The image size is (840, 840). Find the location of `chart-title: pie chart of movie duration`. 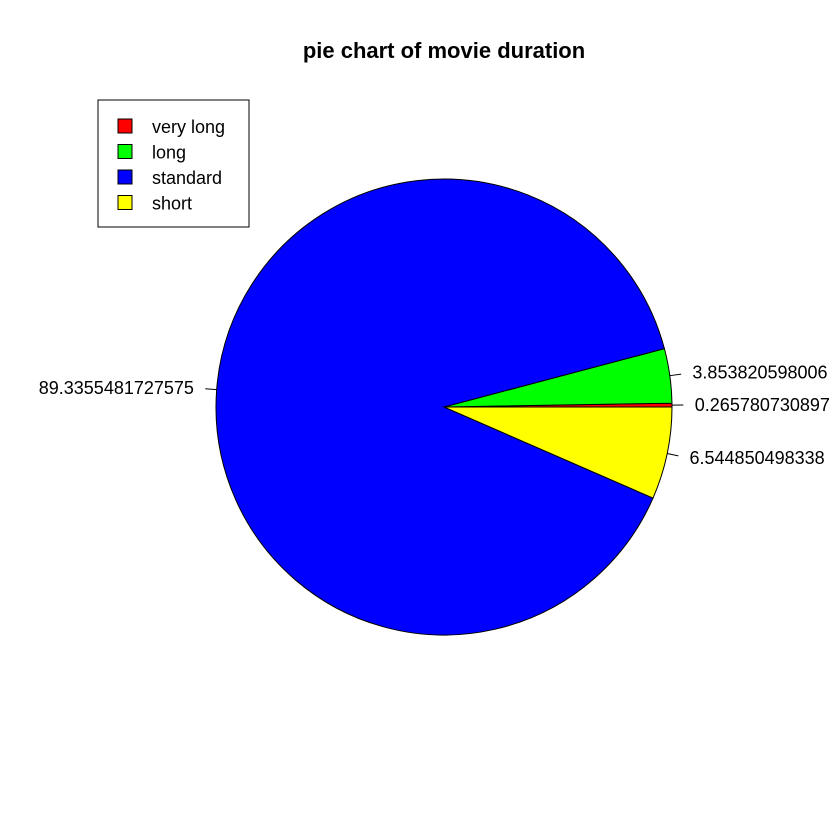

chart-title: pie chart of movie duration is located at coordinates (444, 50).